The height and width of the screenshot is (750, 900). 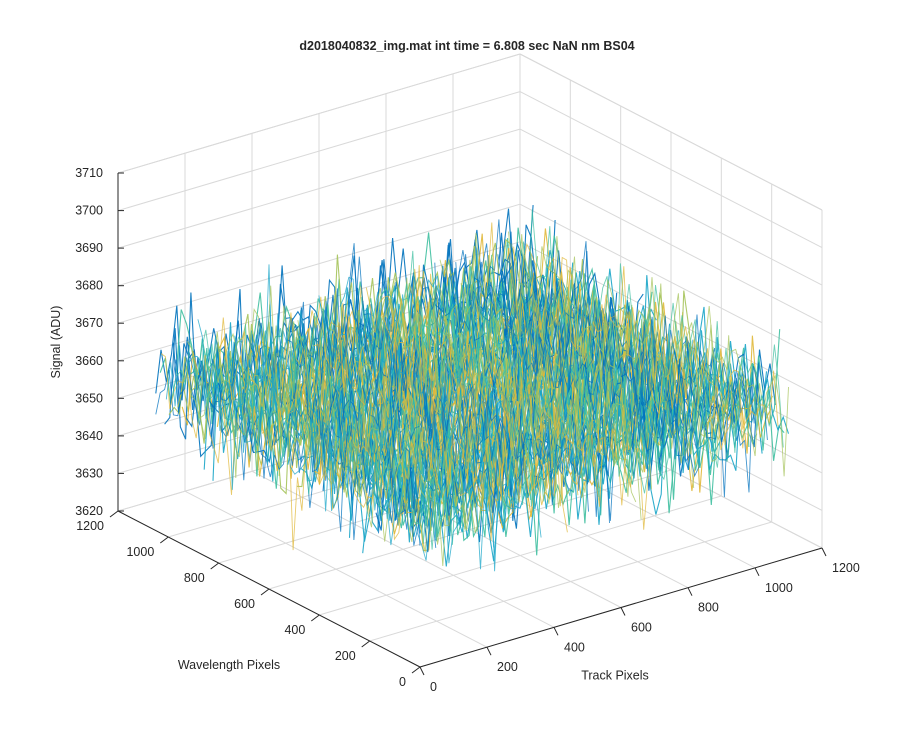 I want to click on y-tick-label: 800, so click(x=194, y=578).